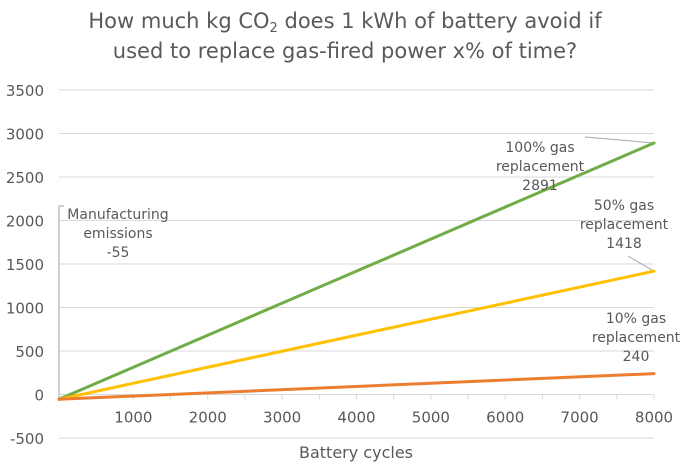 This screenshot has width=690, height=468. What do you see at coordinates (356, 418) in the screenshot?
I see `x-tick-label: 4000` at bounding box center [356, 418].